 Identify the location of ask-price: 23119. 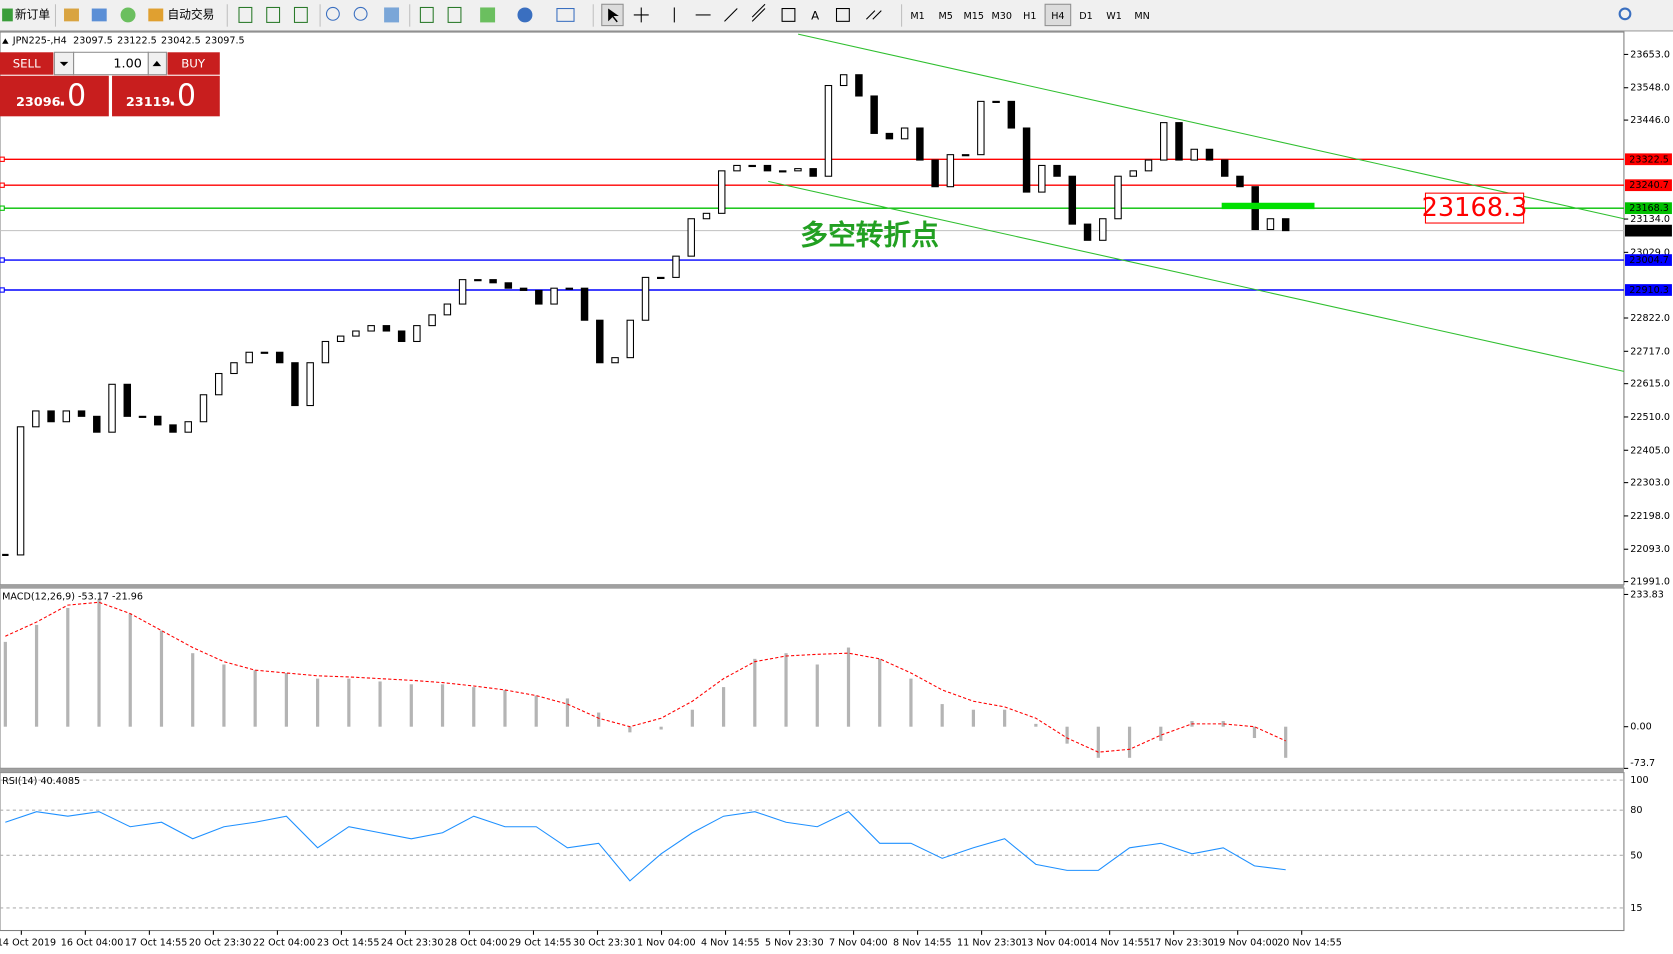
(148, 102).